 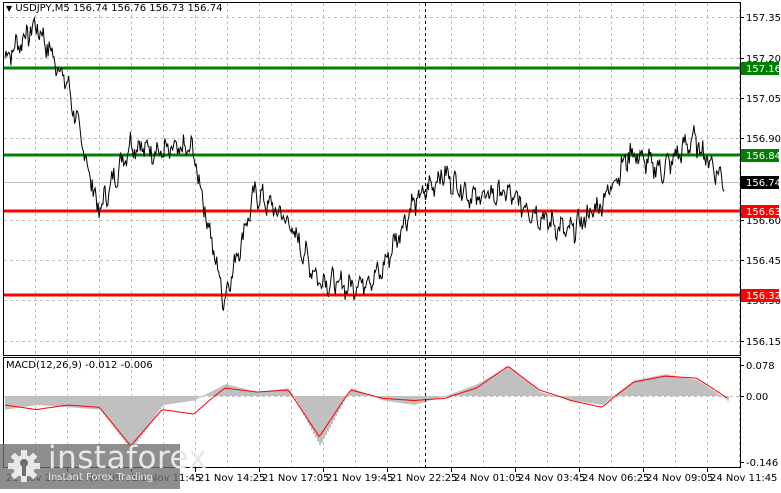 I want to click on svg-text: 156.45, so click(x=763, y=261).